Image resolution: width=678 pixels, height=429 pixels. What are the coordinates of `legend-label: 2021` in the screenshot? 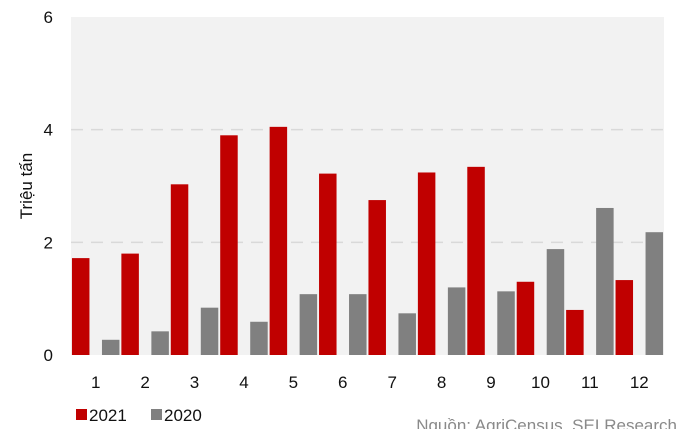 It's located at (108, 415).